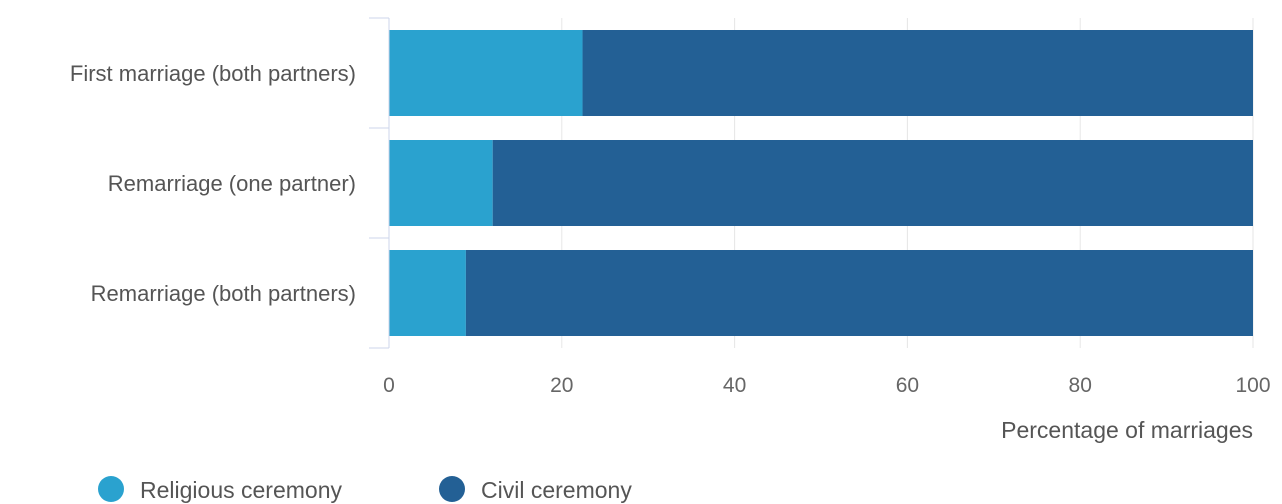  I want to click on x-tick-label: 40, so click(734, 385).